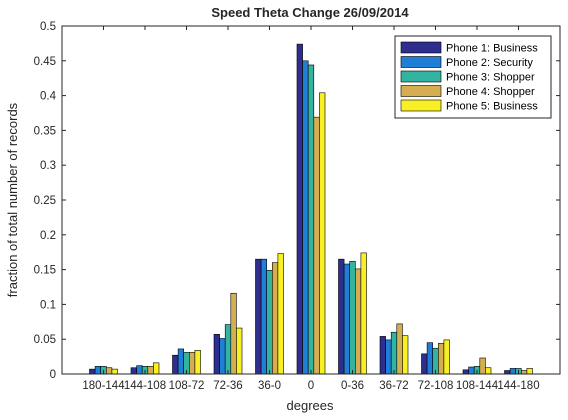 The height and width of the screenshot is (420, 568). Describe the element at coordinates (310, 12) in the screenshot. I see `chart-title: Speed Theta Change 26/09/2014` at that location.